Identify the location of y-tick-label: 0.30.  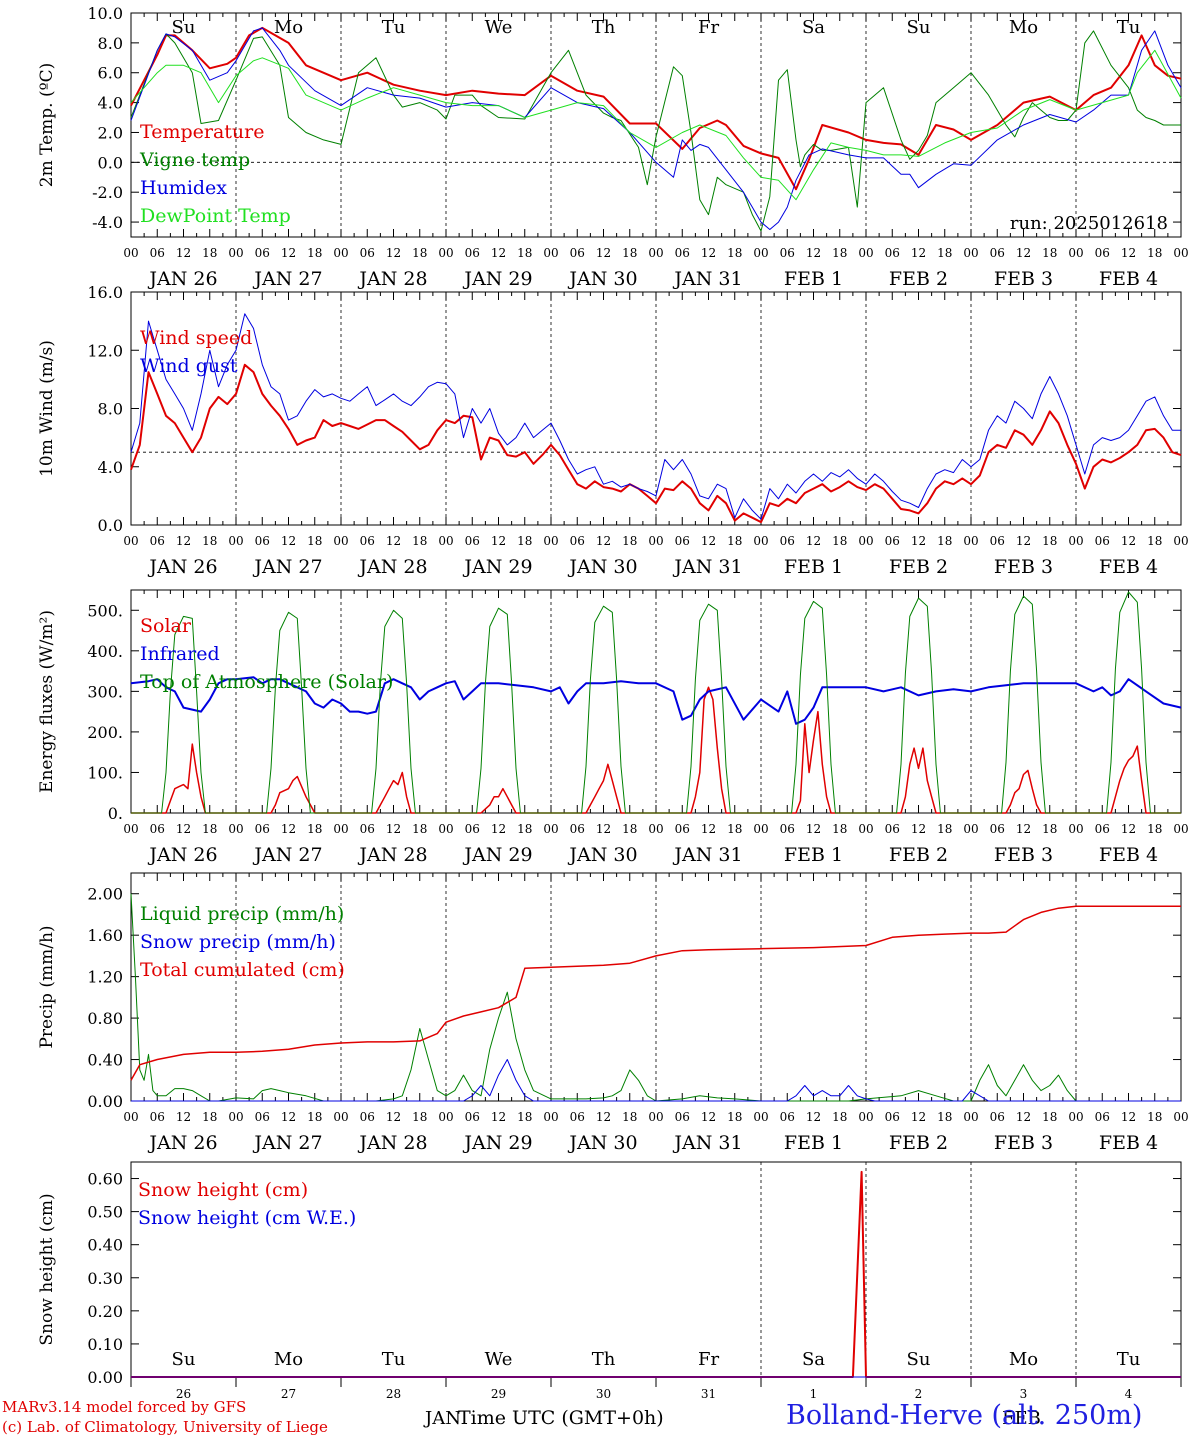
(105, 1278).